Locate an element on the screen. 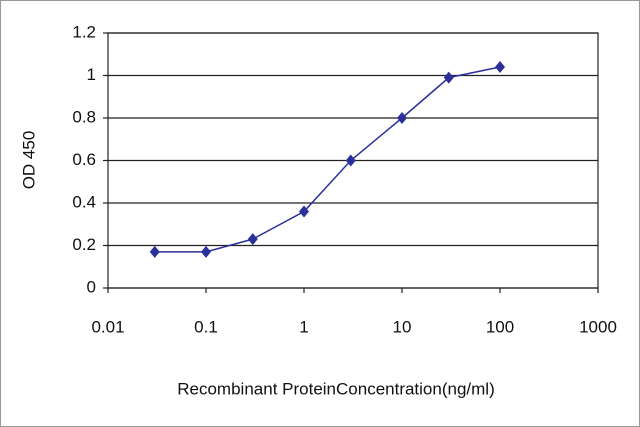 The width and height of the screenshot is (640, 427). x-tick-label: 0.1 is located at coordinates (206, 326).